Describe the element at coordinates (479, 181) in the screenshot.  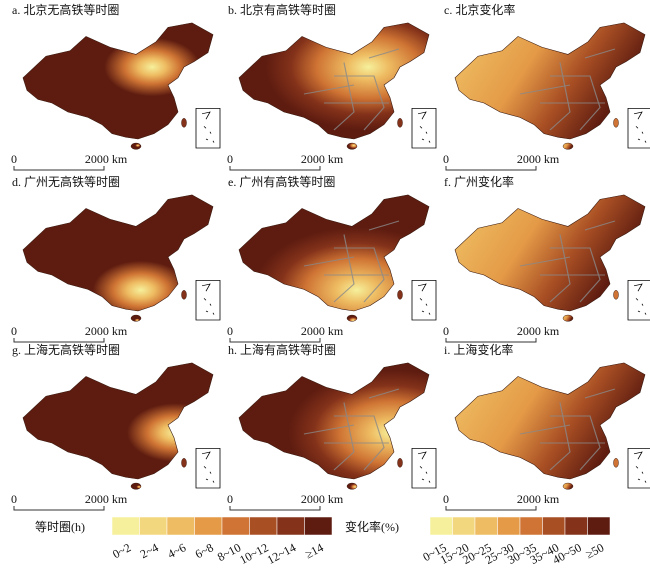
I see `panel-title: f. 广州变化率` at that location.